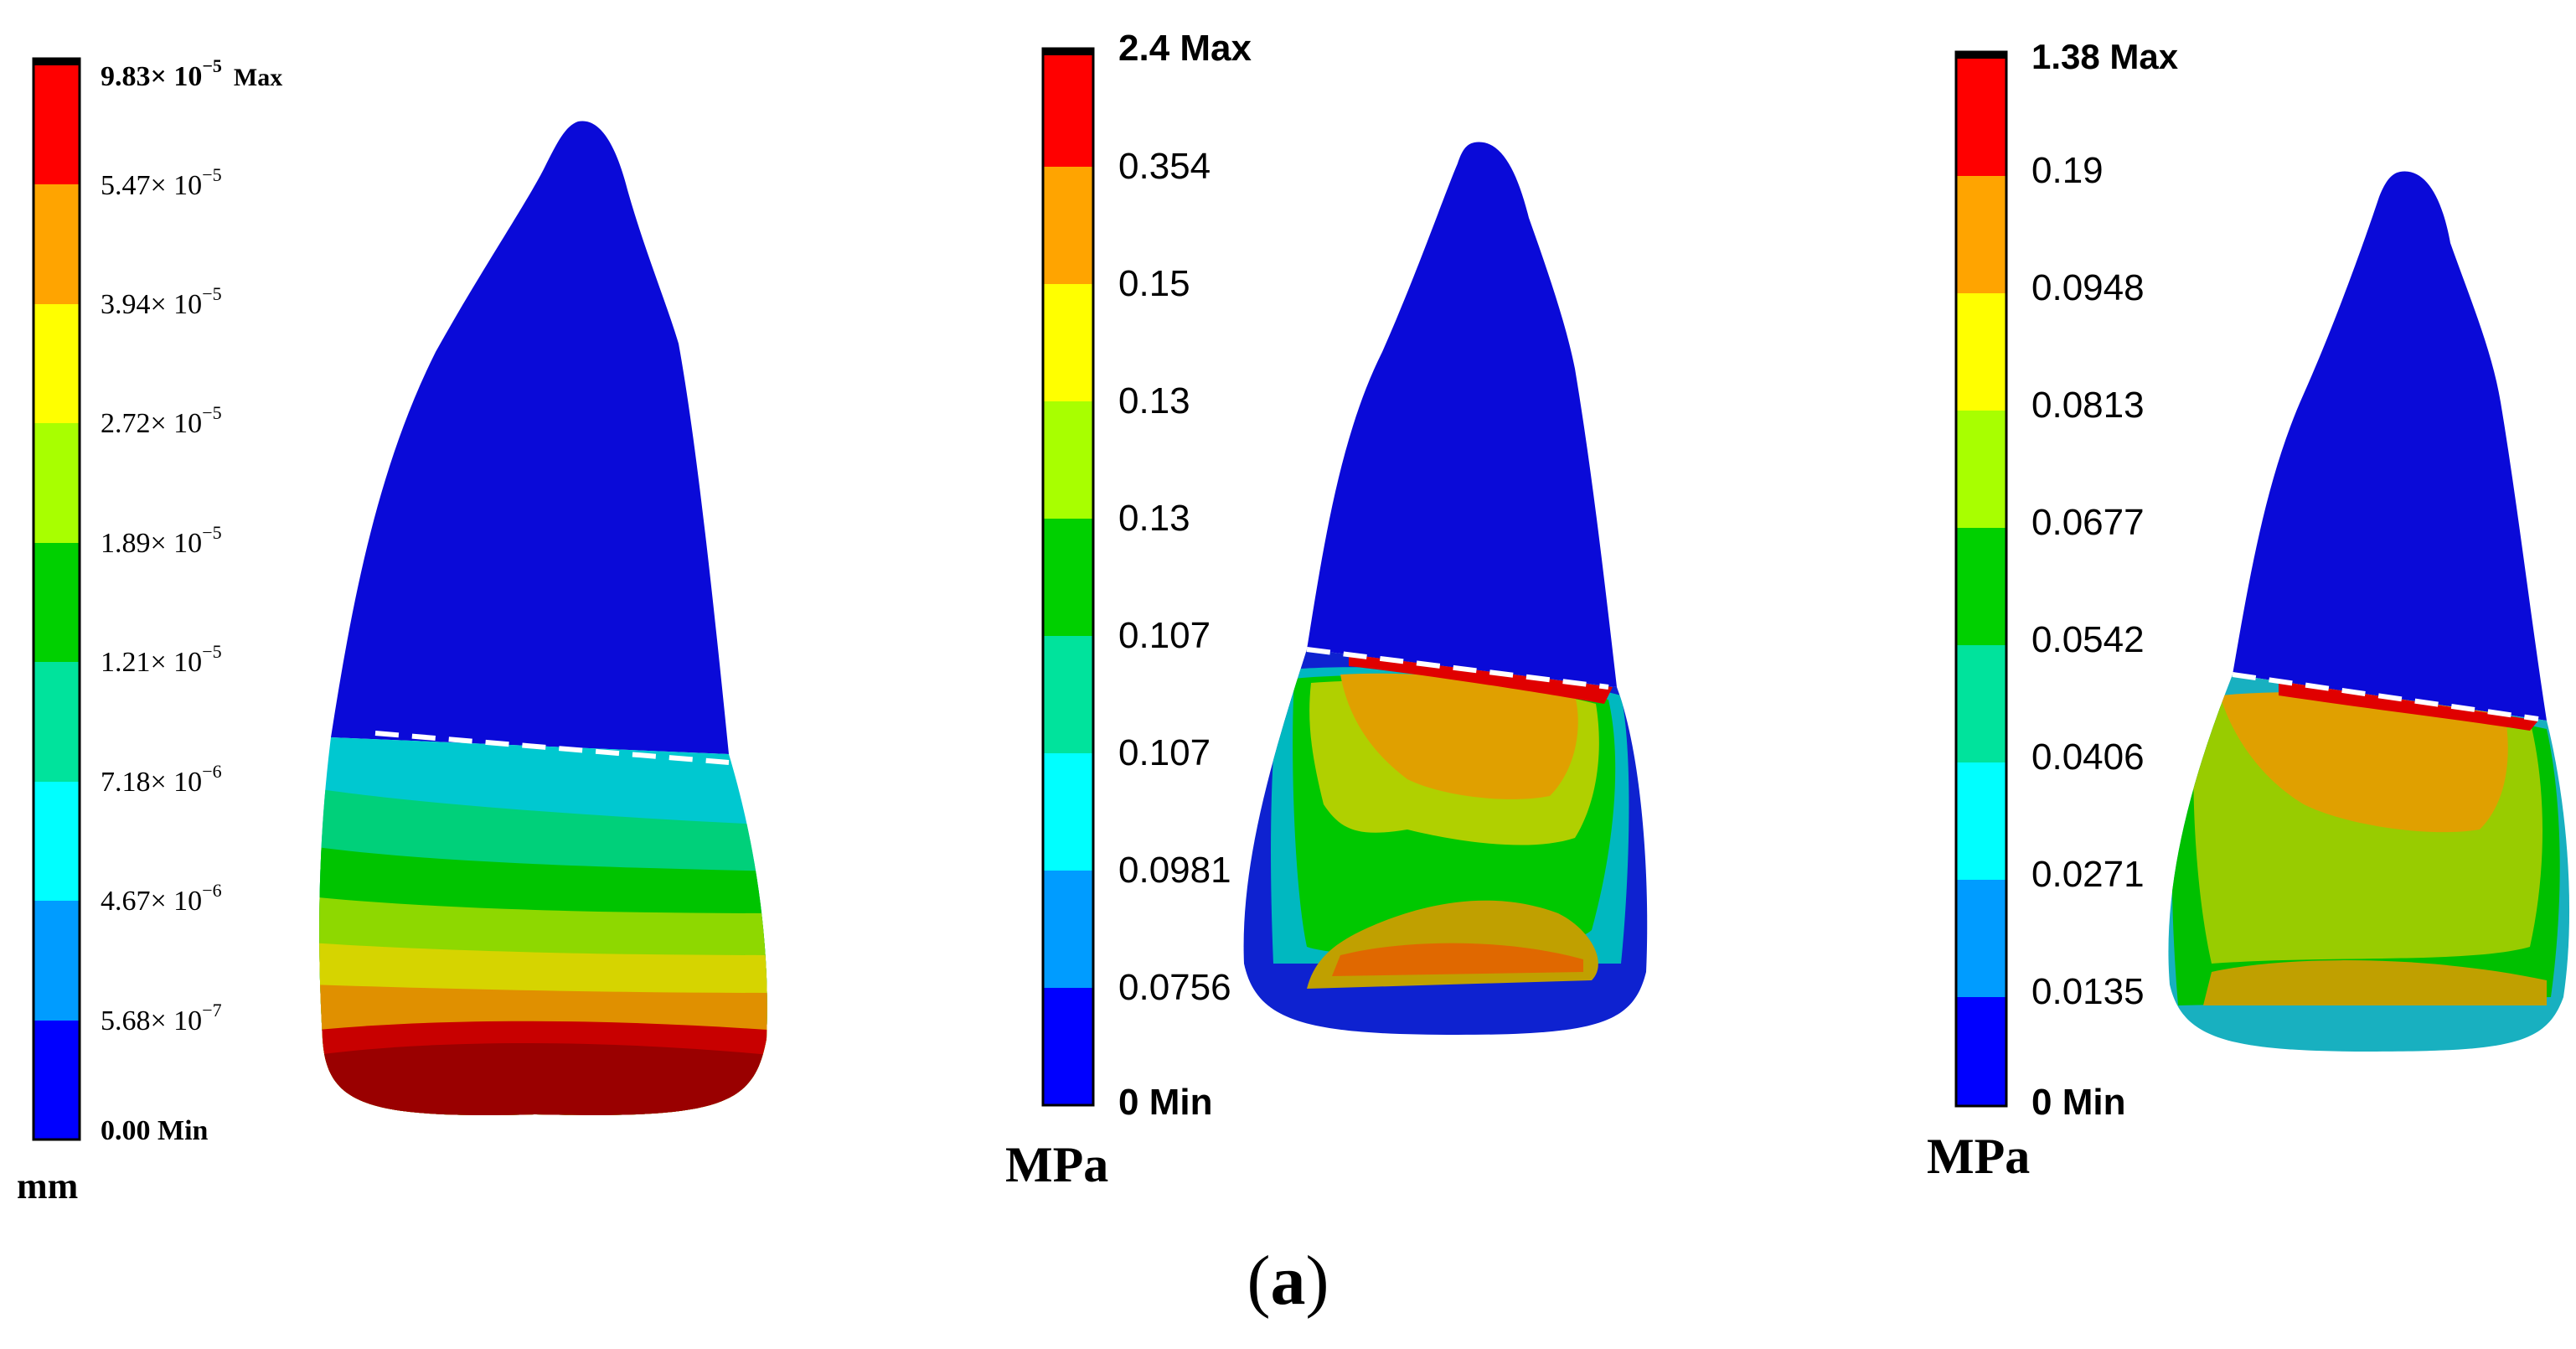  What do you see at coordinates (161, 301) in the screenshot?
I see `legend-label: 3.94× 10⁻⁵` at bounding box center [161, 301].